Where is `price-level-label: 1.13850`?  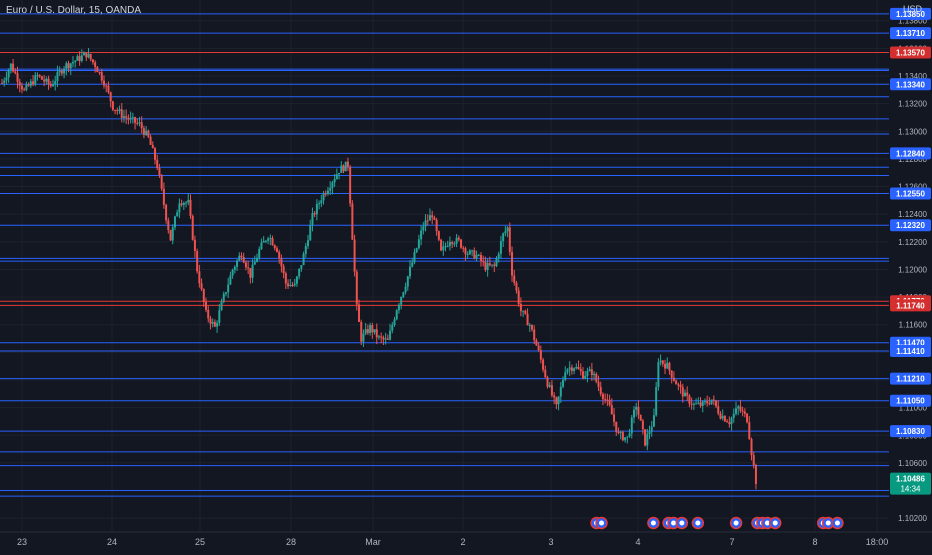 price-level-label: 1.13850 is located at coordinates (910, 14).